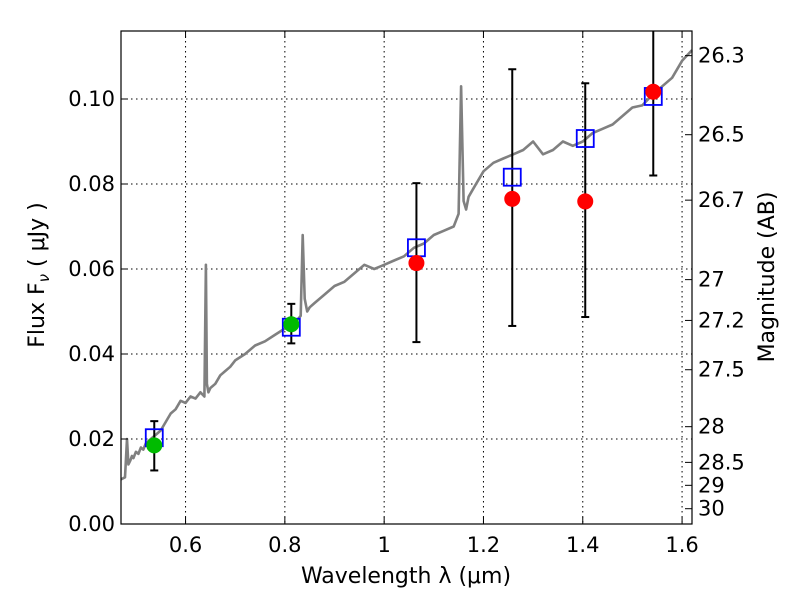 The height and width of the screenshot is (600, 800). I want to click on magnitude-tick-label: 26.7, so click(721, 200).